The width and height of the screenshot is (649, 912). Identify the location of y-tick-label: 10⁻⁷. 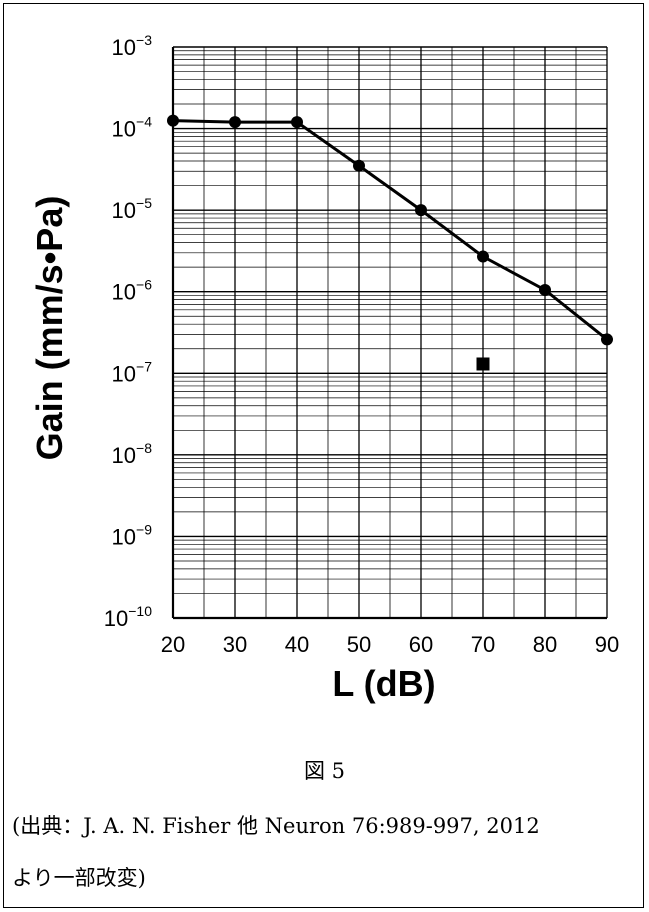
(132, 372).